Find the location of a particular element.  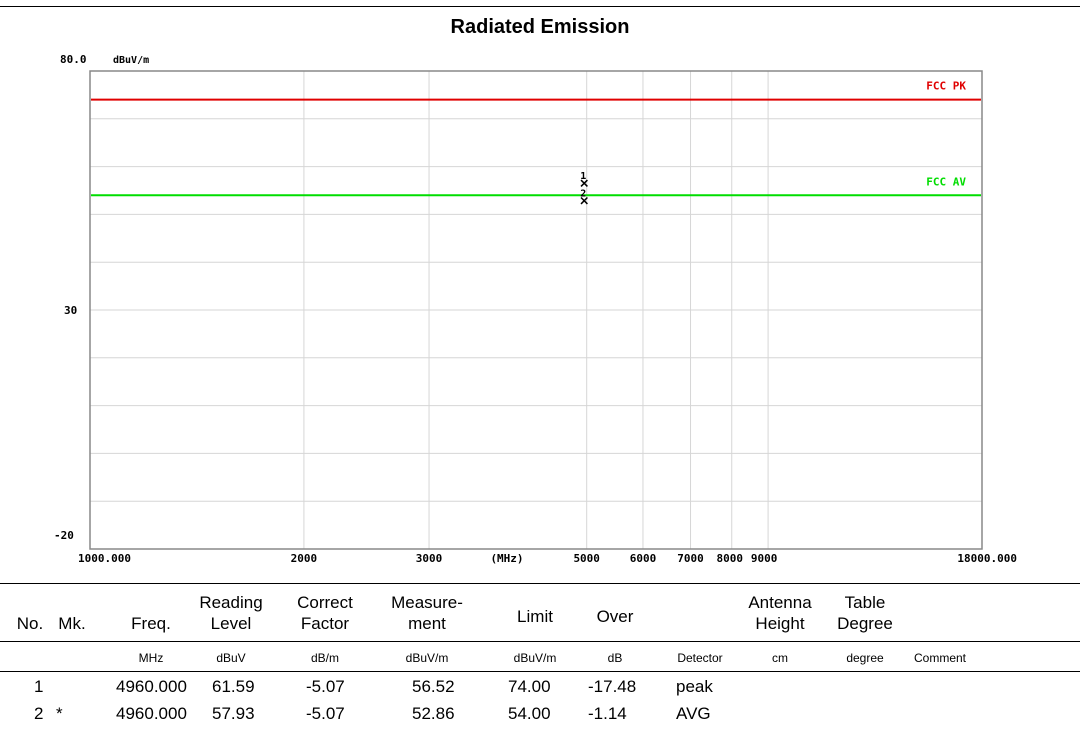

unit-measure: dBuV/m is located at coordinates (427, 658).